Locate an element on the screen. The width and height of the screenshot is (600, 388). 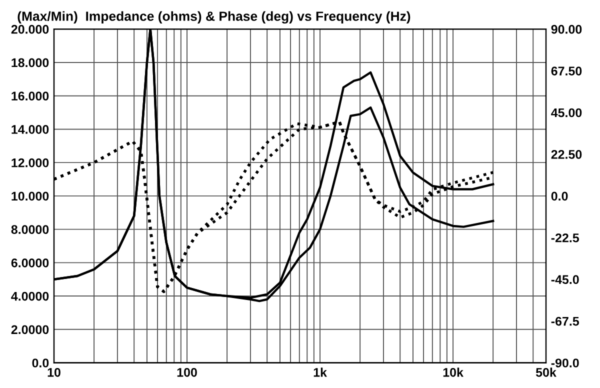
x-tick-label: 1k is located at coordinates (320, 372).